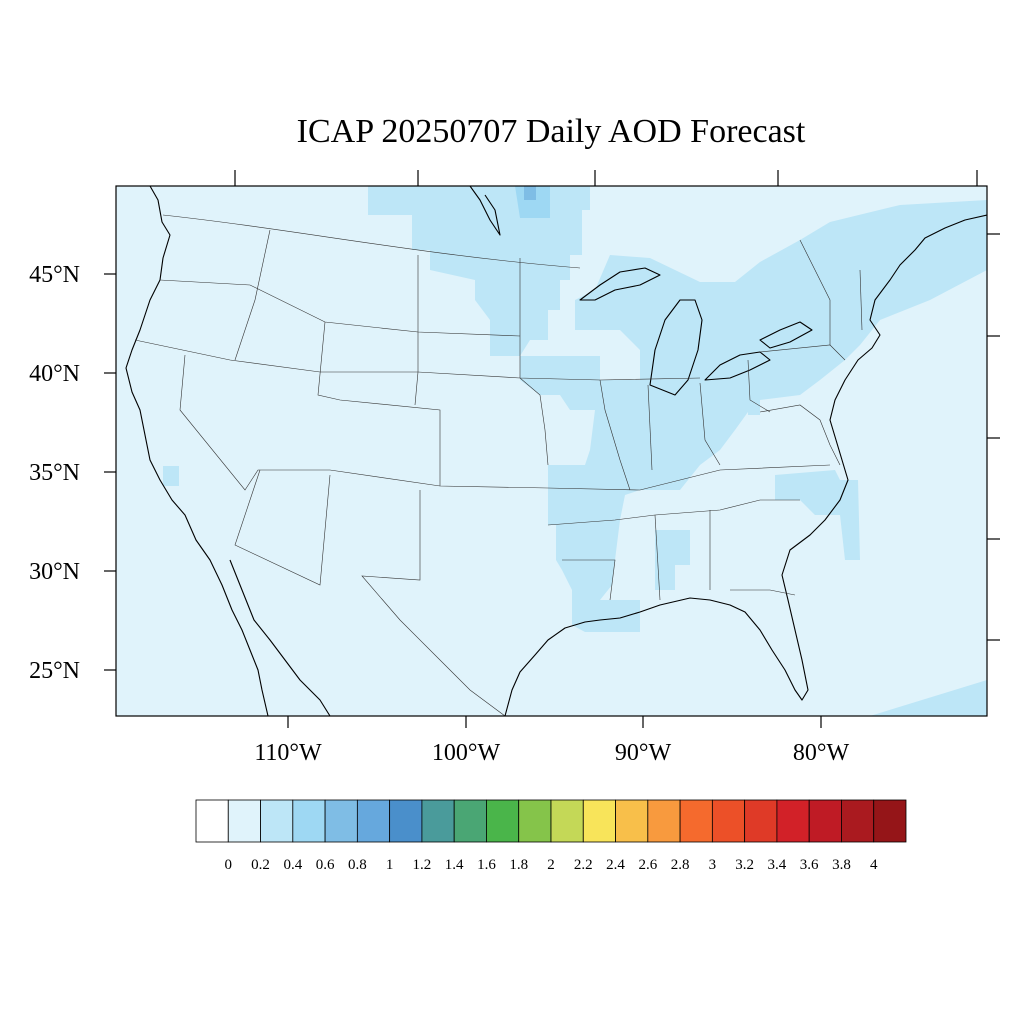 This screenshot has width=1024, height=1024. I want to click on colorbar-label: 0.4, so click(292, 865).